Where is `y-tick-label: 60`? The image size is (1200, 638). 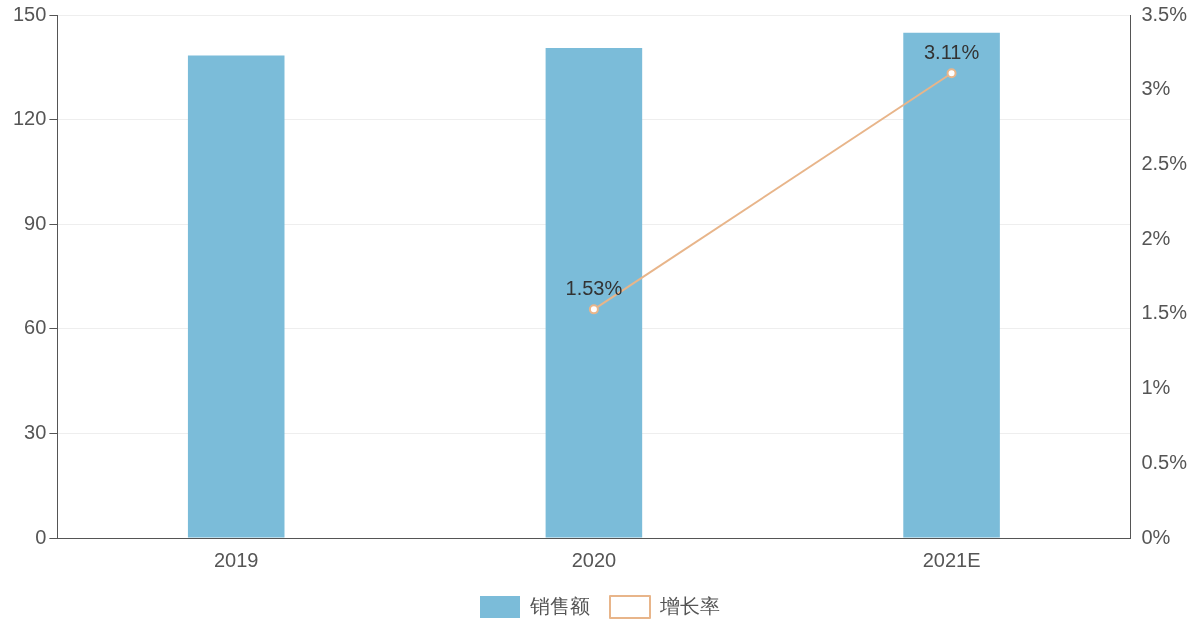 y-tick-label: 60 is located at coordinates (35, 327).